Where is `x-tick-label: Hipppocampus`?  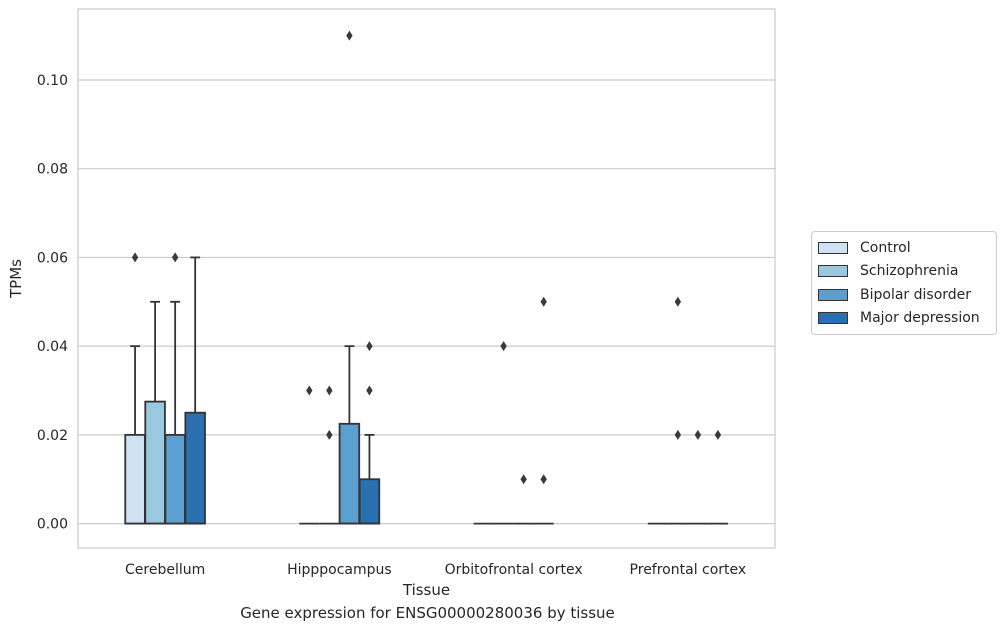 x-tick-label: Hipppocampus is located at coordinates (339, 570).